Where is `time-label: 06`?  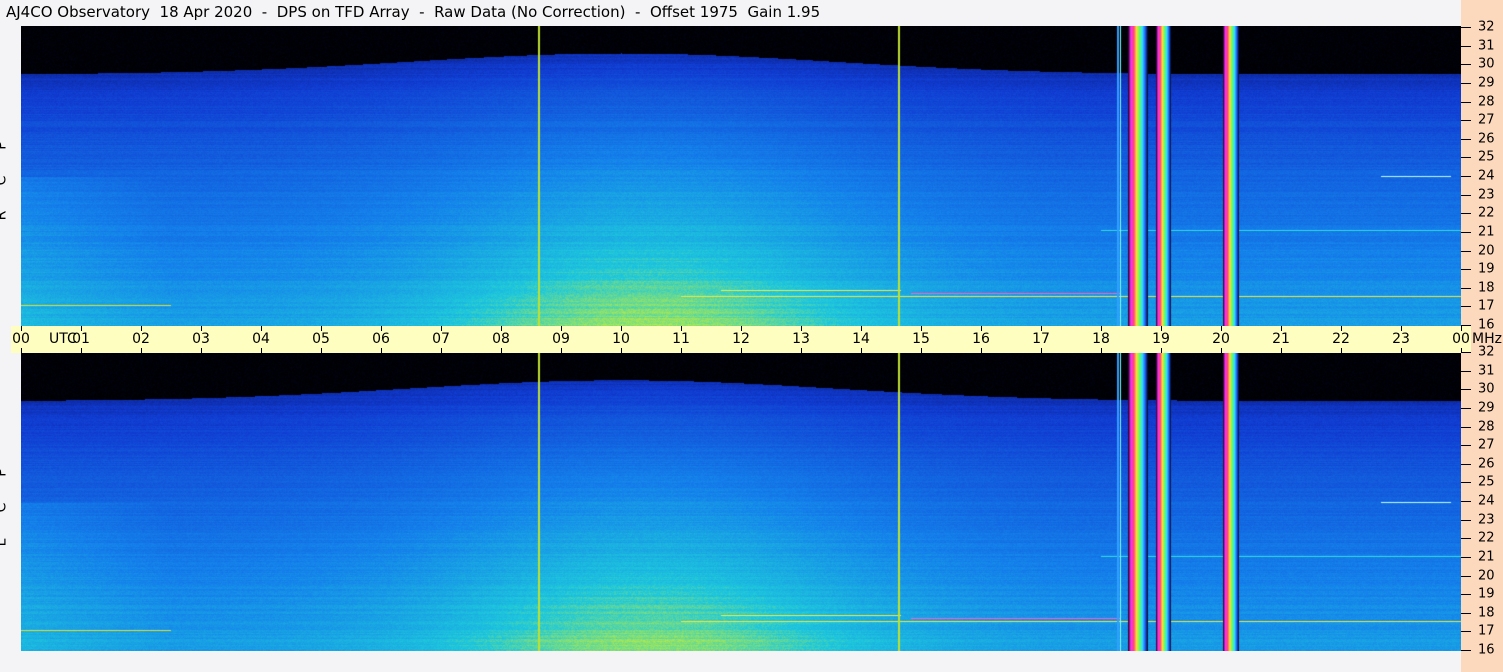
time-label: 06 is located at coordinates (381, 339).